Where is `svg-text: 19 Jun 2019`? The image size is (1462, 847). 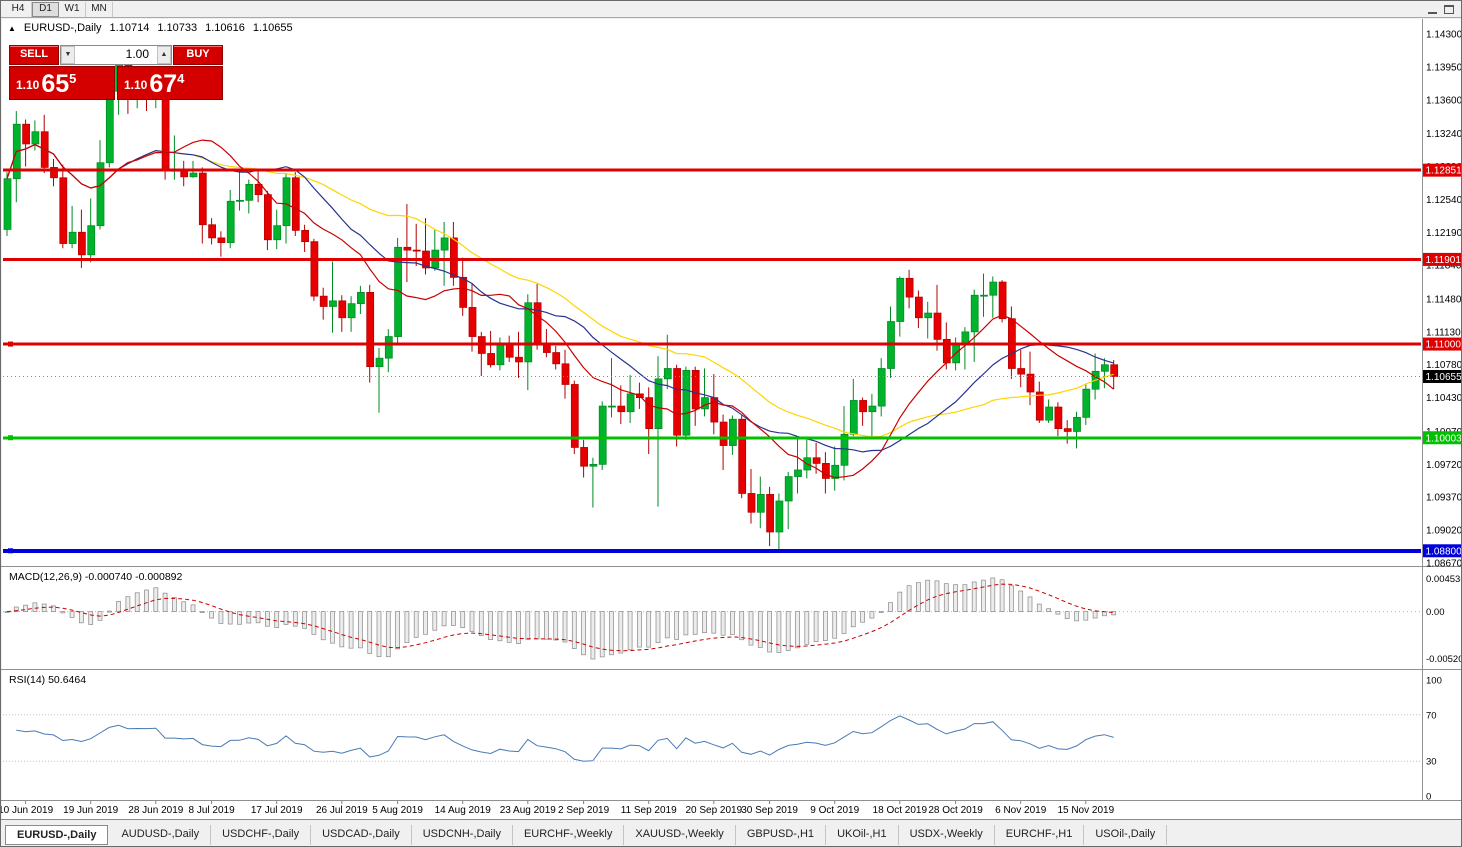
svg-text: 19 Jun 2019 is located at coordinates (90, 810).